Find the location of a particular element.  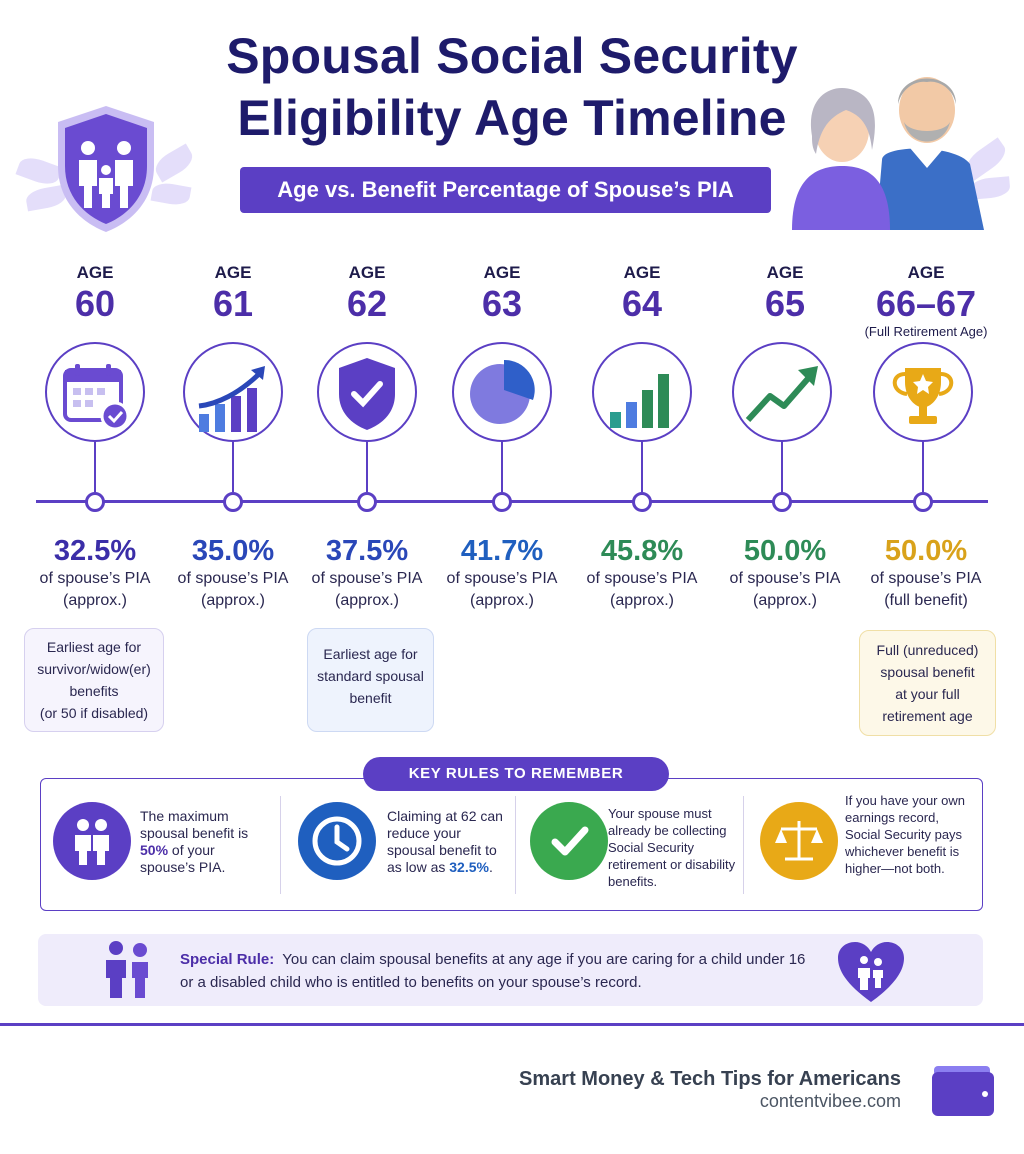

benefit-63: 41.7% of spouse’s PIA (approx.) is located at coordinates (502, 573).